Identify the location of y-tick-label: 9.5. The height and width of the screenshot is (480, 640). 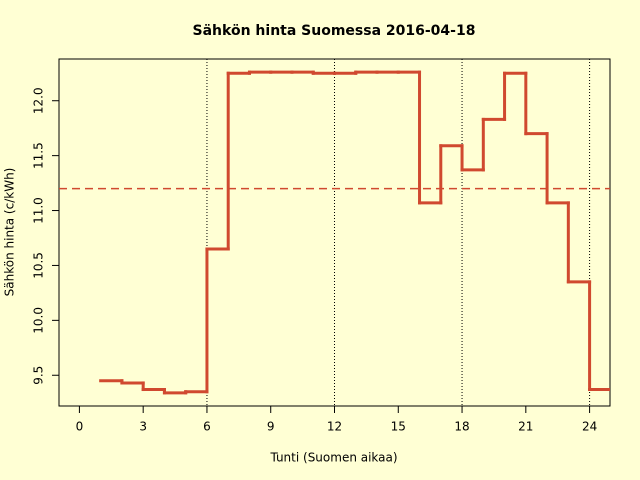
(39, 375).